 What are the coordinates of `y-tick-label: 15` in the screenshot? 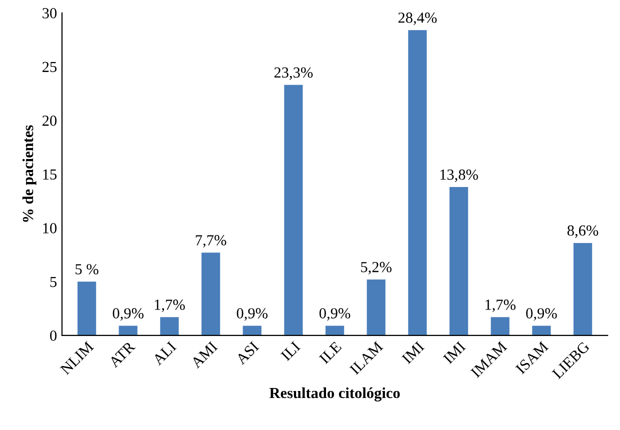 It's located at (50, 174).